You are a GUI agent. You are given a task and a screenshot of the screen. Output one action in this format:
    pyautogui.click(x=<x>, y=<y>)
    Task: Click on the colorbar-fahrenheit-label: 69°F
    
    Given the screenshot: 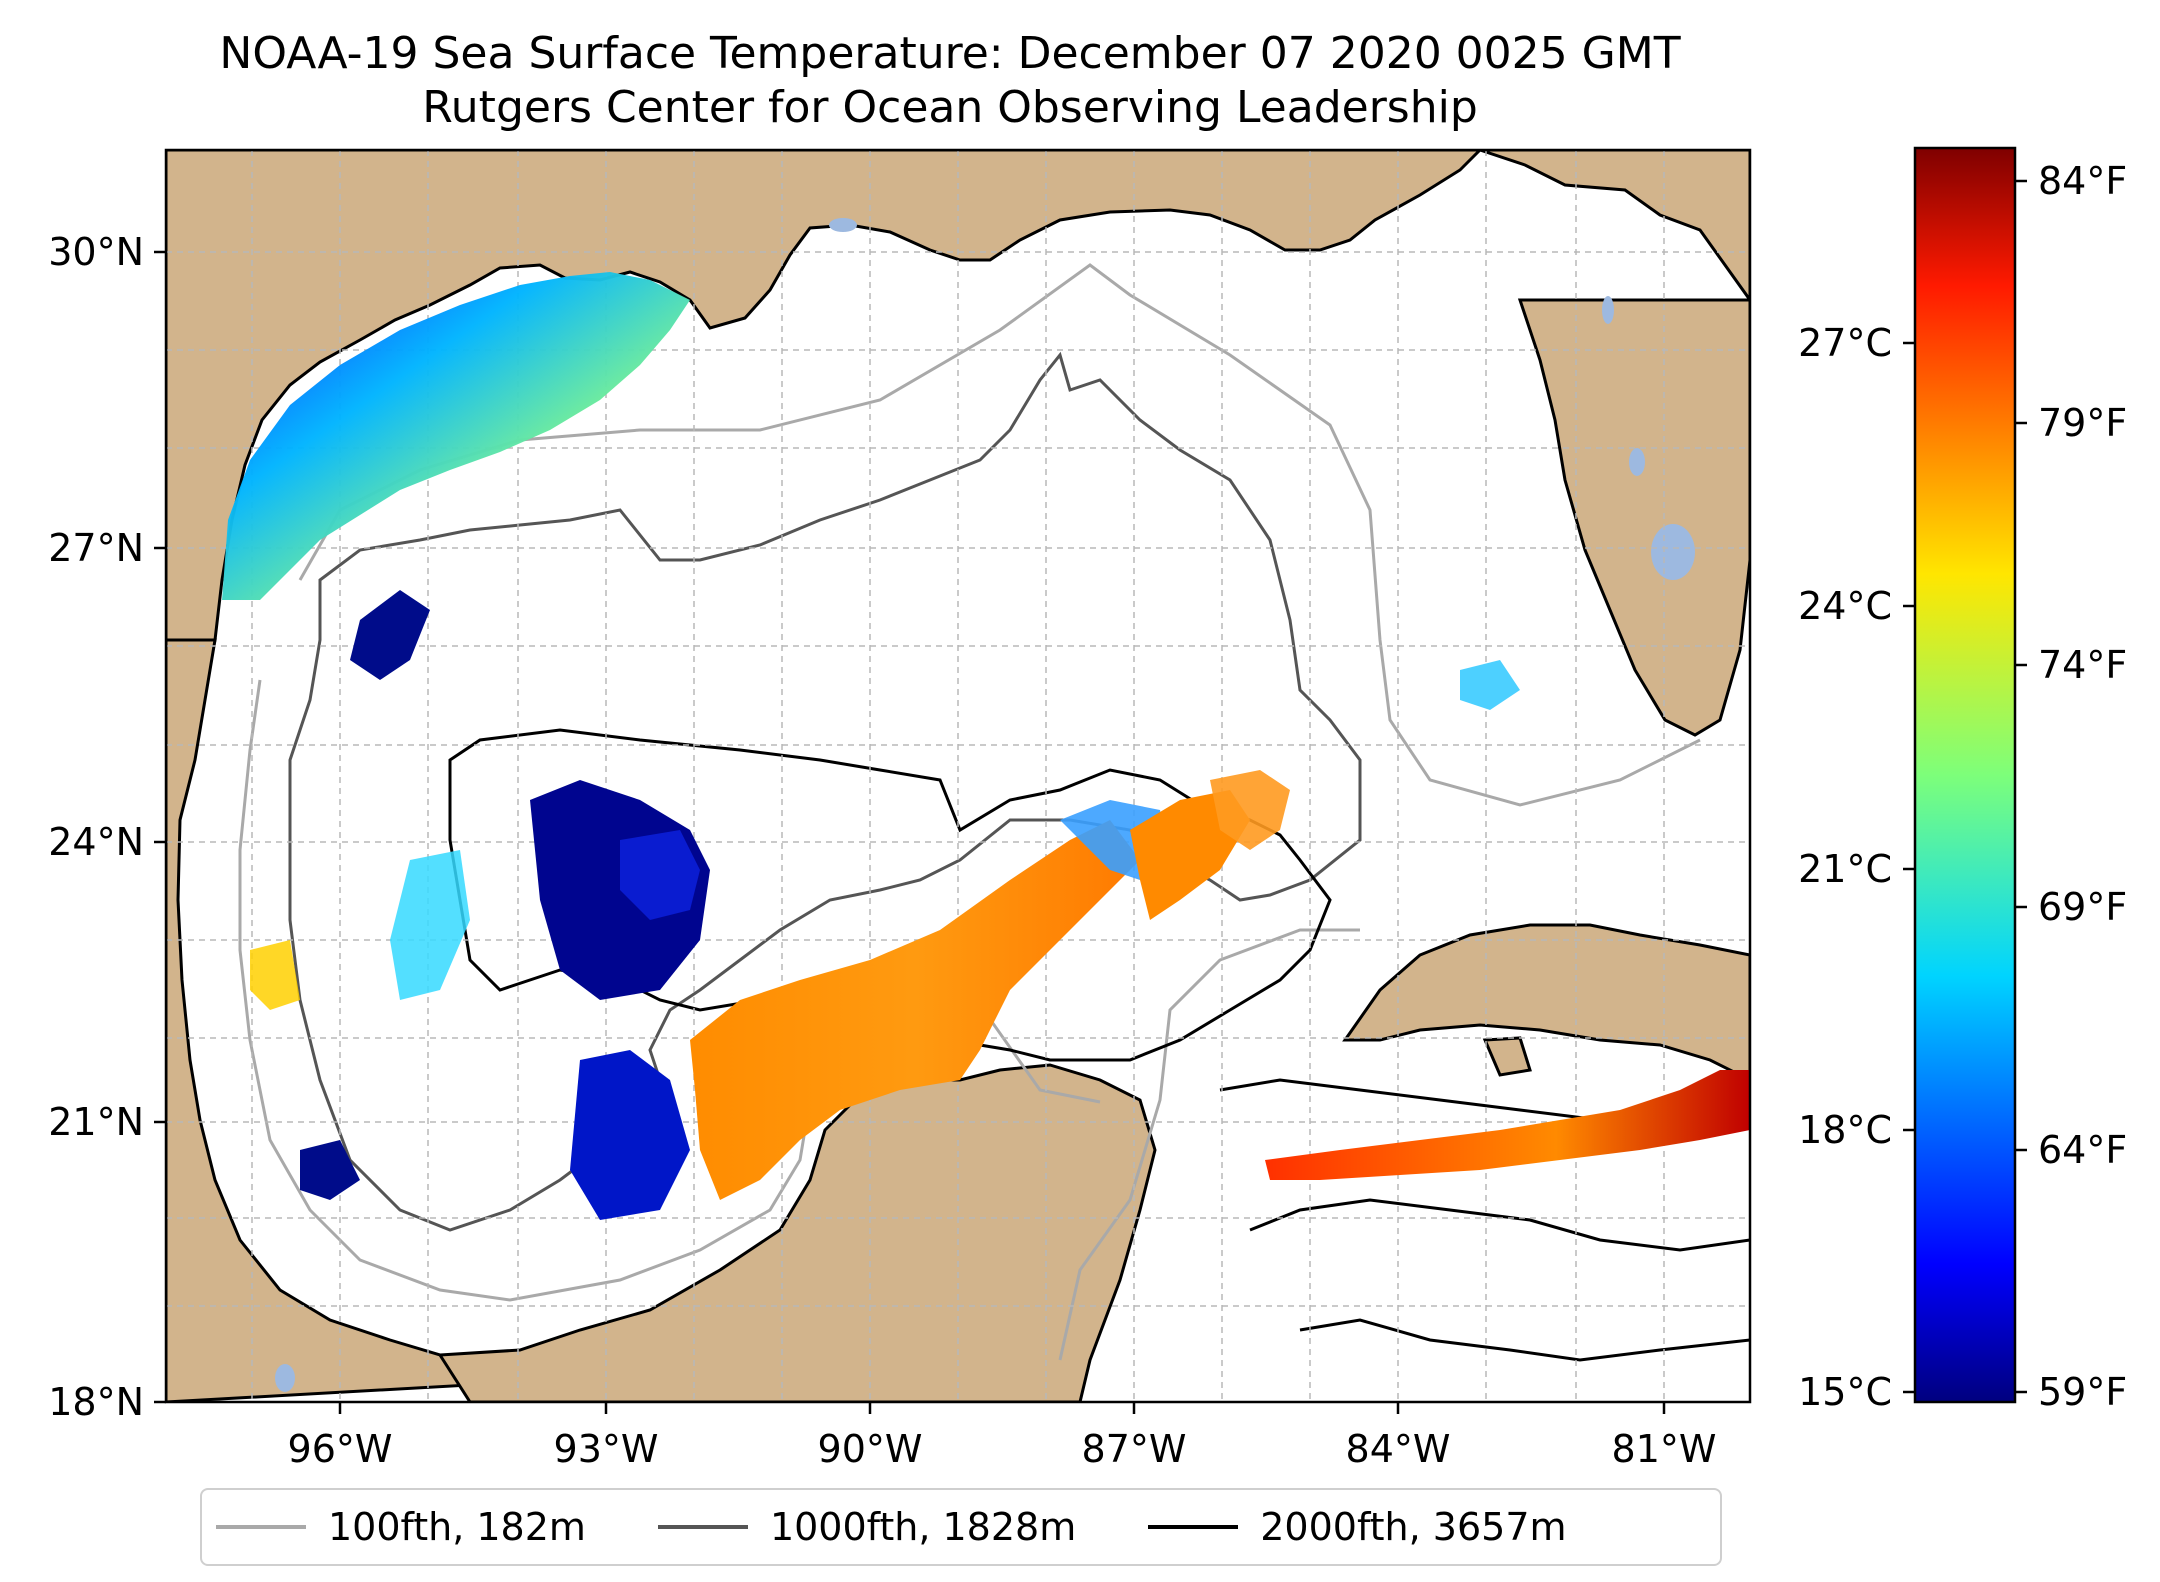 What is the action you would take?
    pyautogui.click(x=2082, y=907)
    